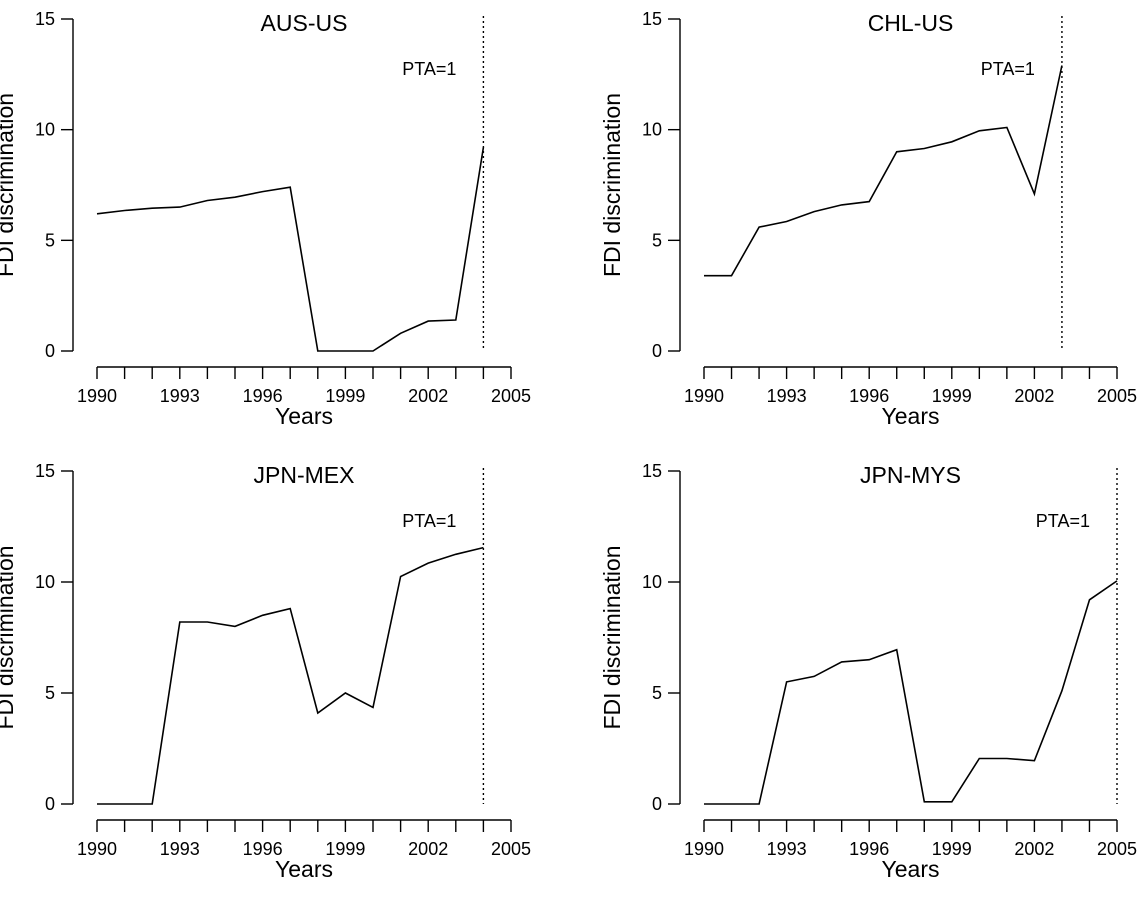 This screenshot has width=1141, height=905. What do you see at coordinates (910, 475) in the screenshot?
I see `panel-title: JPN-MYS` at bounding box center [910, 475].